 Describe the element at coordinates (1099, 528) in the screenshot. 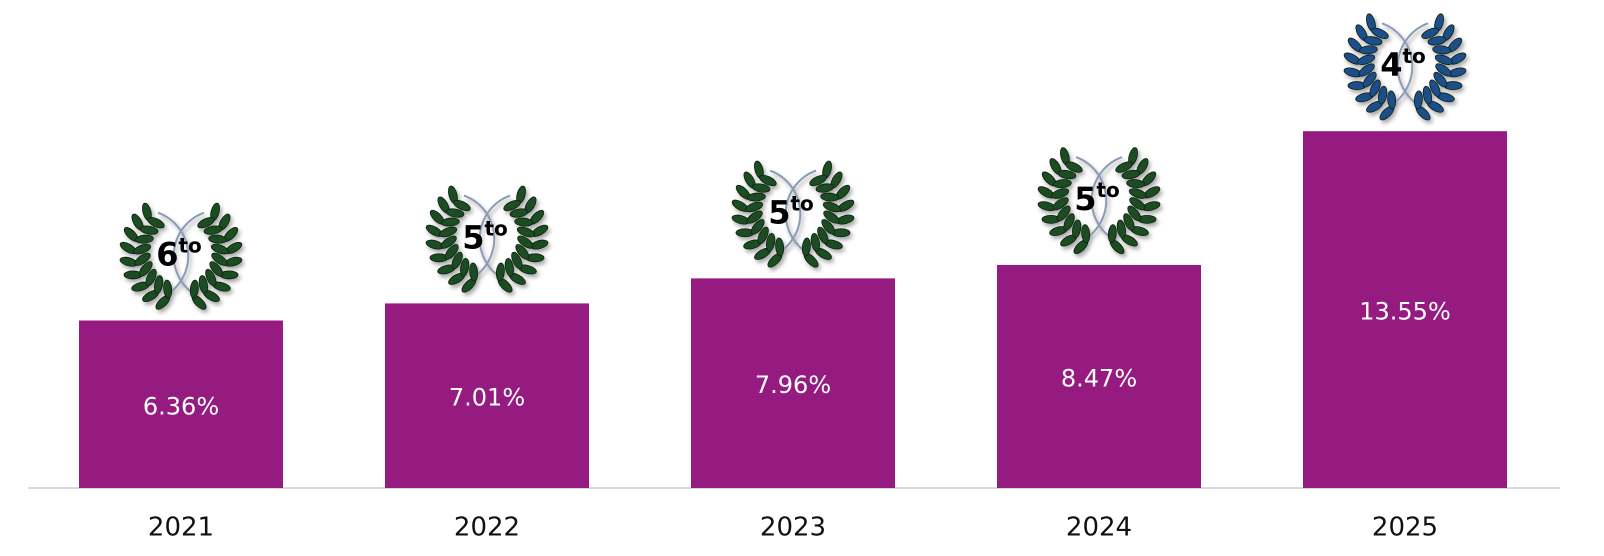

I see `x-tick-label: 2024` at that location.